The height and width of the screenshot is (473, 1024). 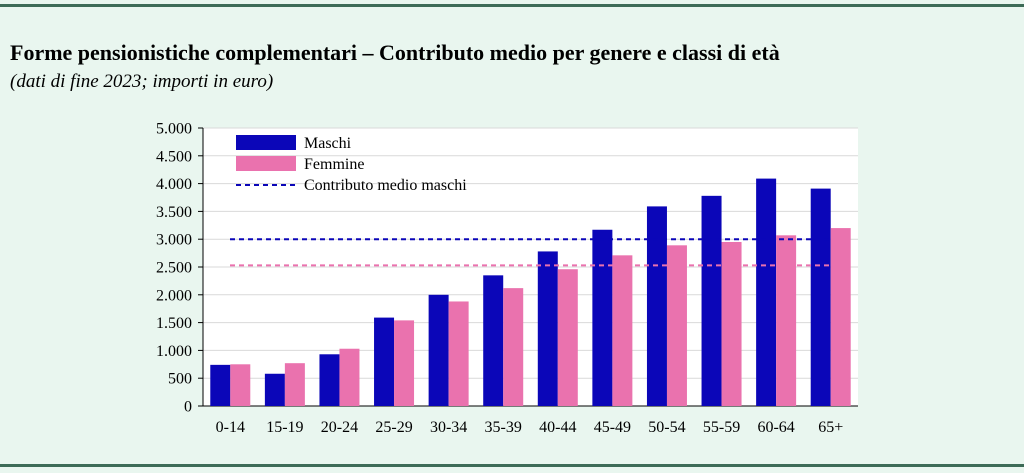 I want to click on x-tick-label: 20-24, so click(x=339, y=427).